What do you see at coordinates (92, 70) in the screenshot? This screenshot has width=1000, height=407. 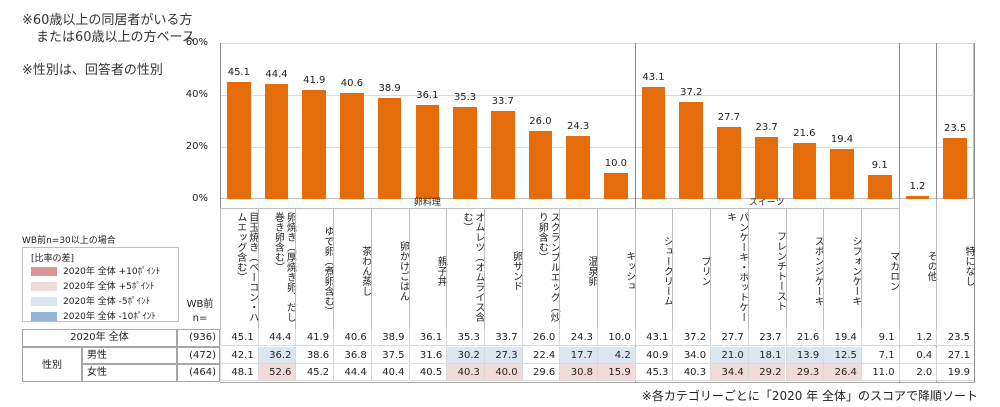 I see `gender-note: ※性別は、回答者の性別` at bounding box center [92, 70].